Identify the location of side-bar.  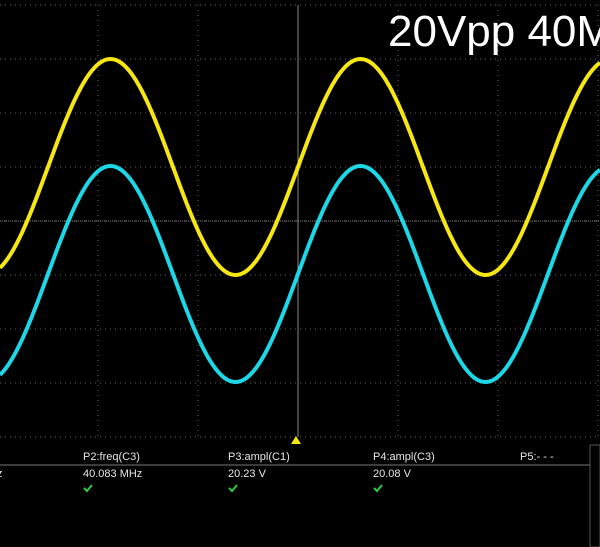
(594, 495).